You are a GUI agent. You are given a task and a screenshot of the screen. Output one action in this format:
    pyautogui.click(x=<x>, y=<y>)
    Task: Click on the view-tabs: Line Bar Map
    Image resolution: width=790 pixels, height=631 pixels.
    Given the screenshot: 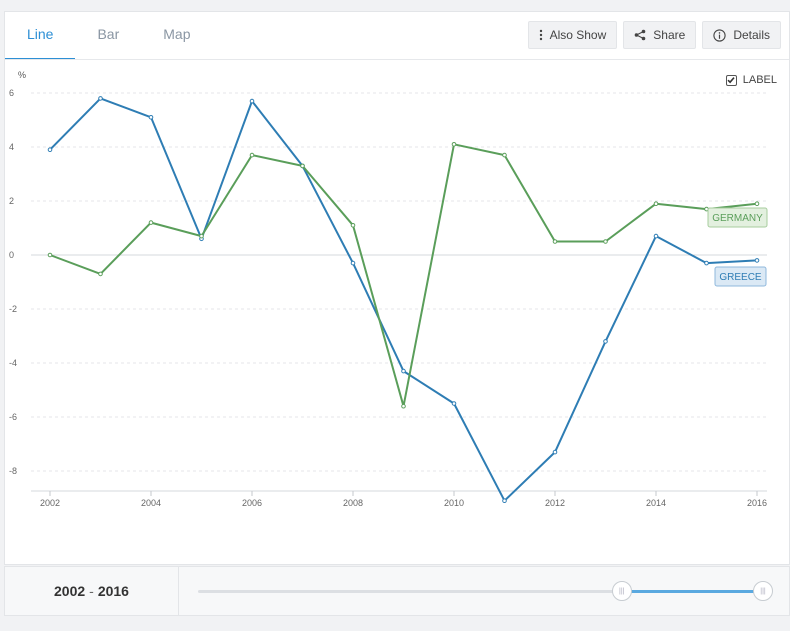 What is the action you would take?
    pyautogui.click(x=109, y=36)
    